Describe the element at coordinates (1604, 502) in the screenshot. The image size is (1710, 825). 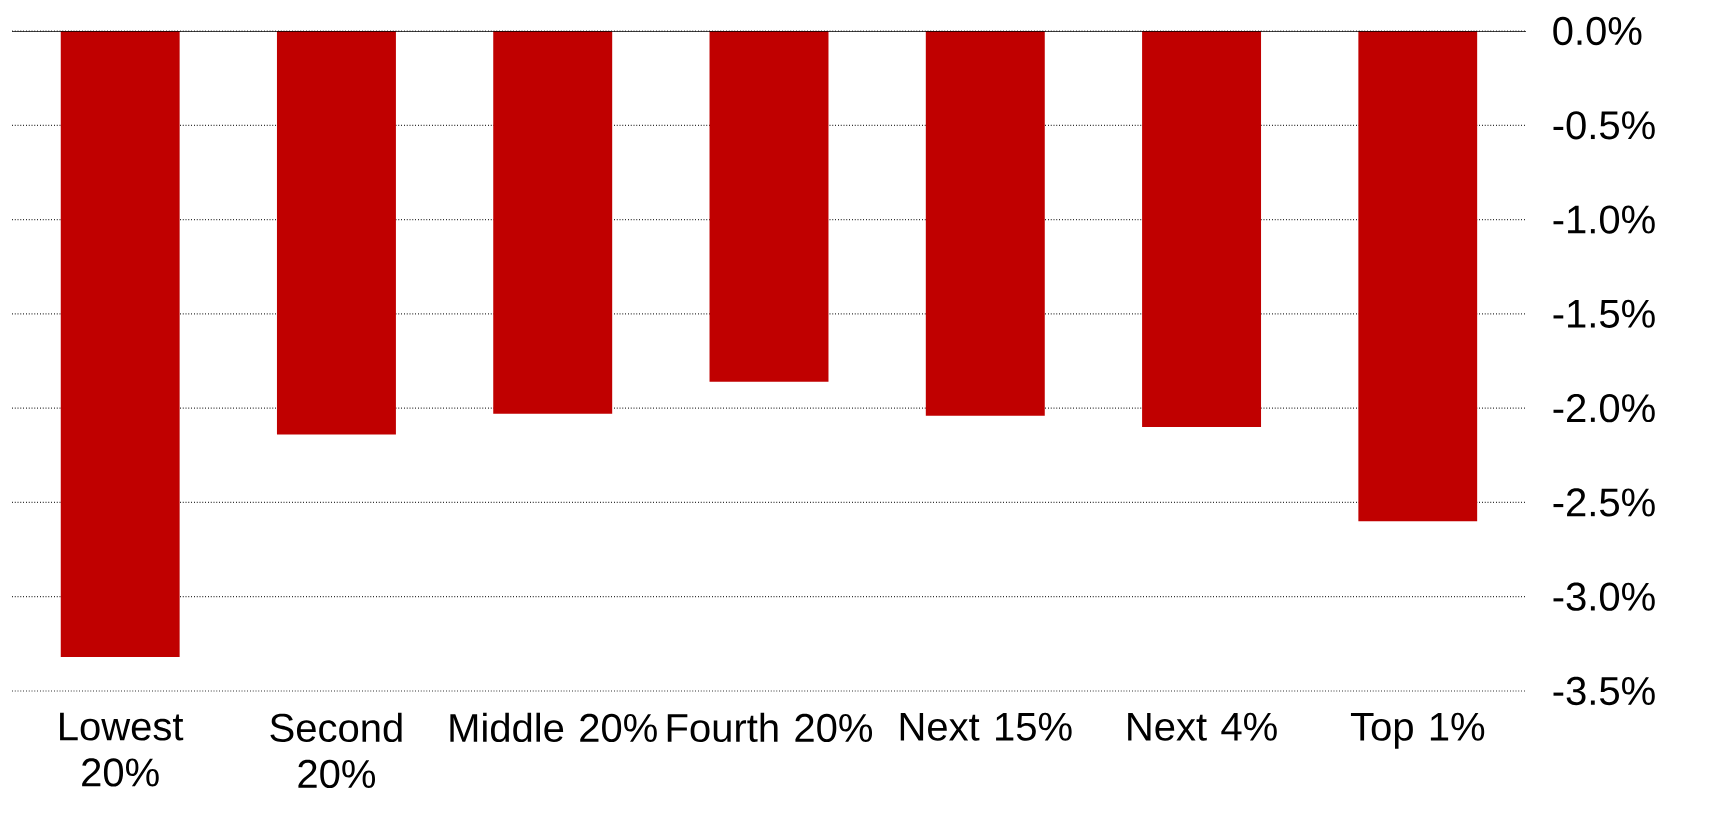
I see `y-tick-label: -2.5%` at that location.